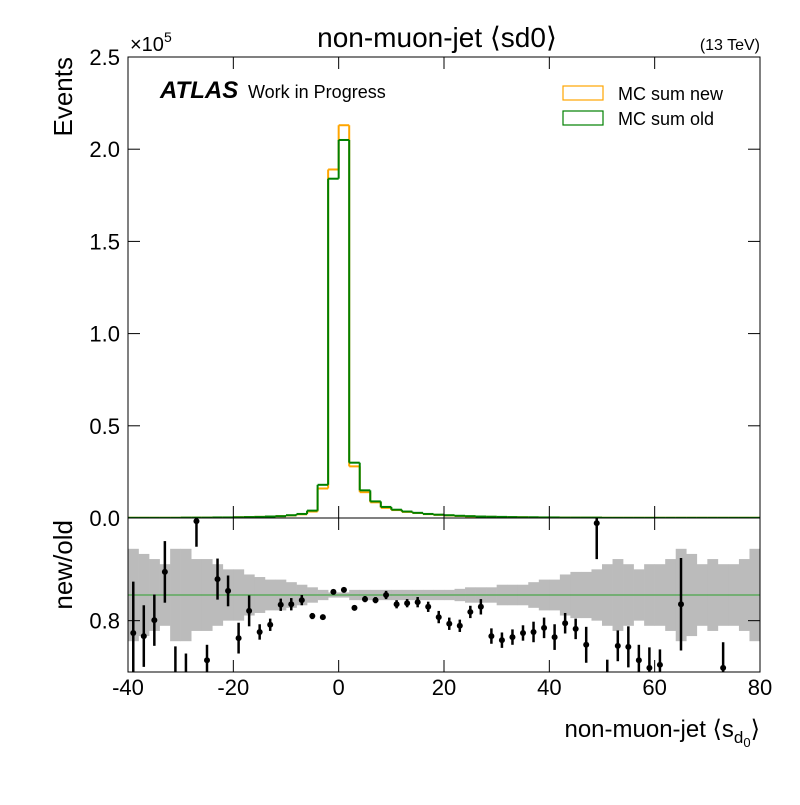 This screenshot has height=805, width=800. What do you see at coordinates (104, 426) in the screenshot?
I see `y-tick-label: 0.5` at bounding box center [104, 426].